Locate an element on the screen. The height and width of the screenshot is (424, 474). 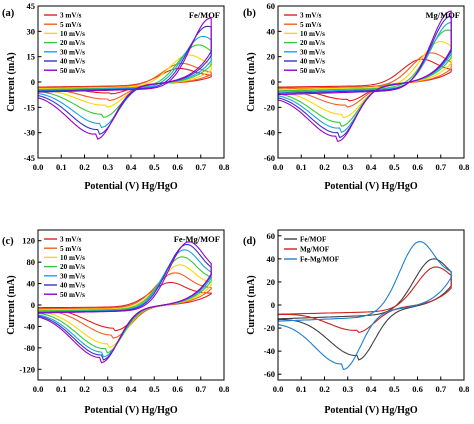
sample-label: Fe/MOF is located at coordinates (204, 15).